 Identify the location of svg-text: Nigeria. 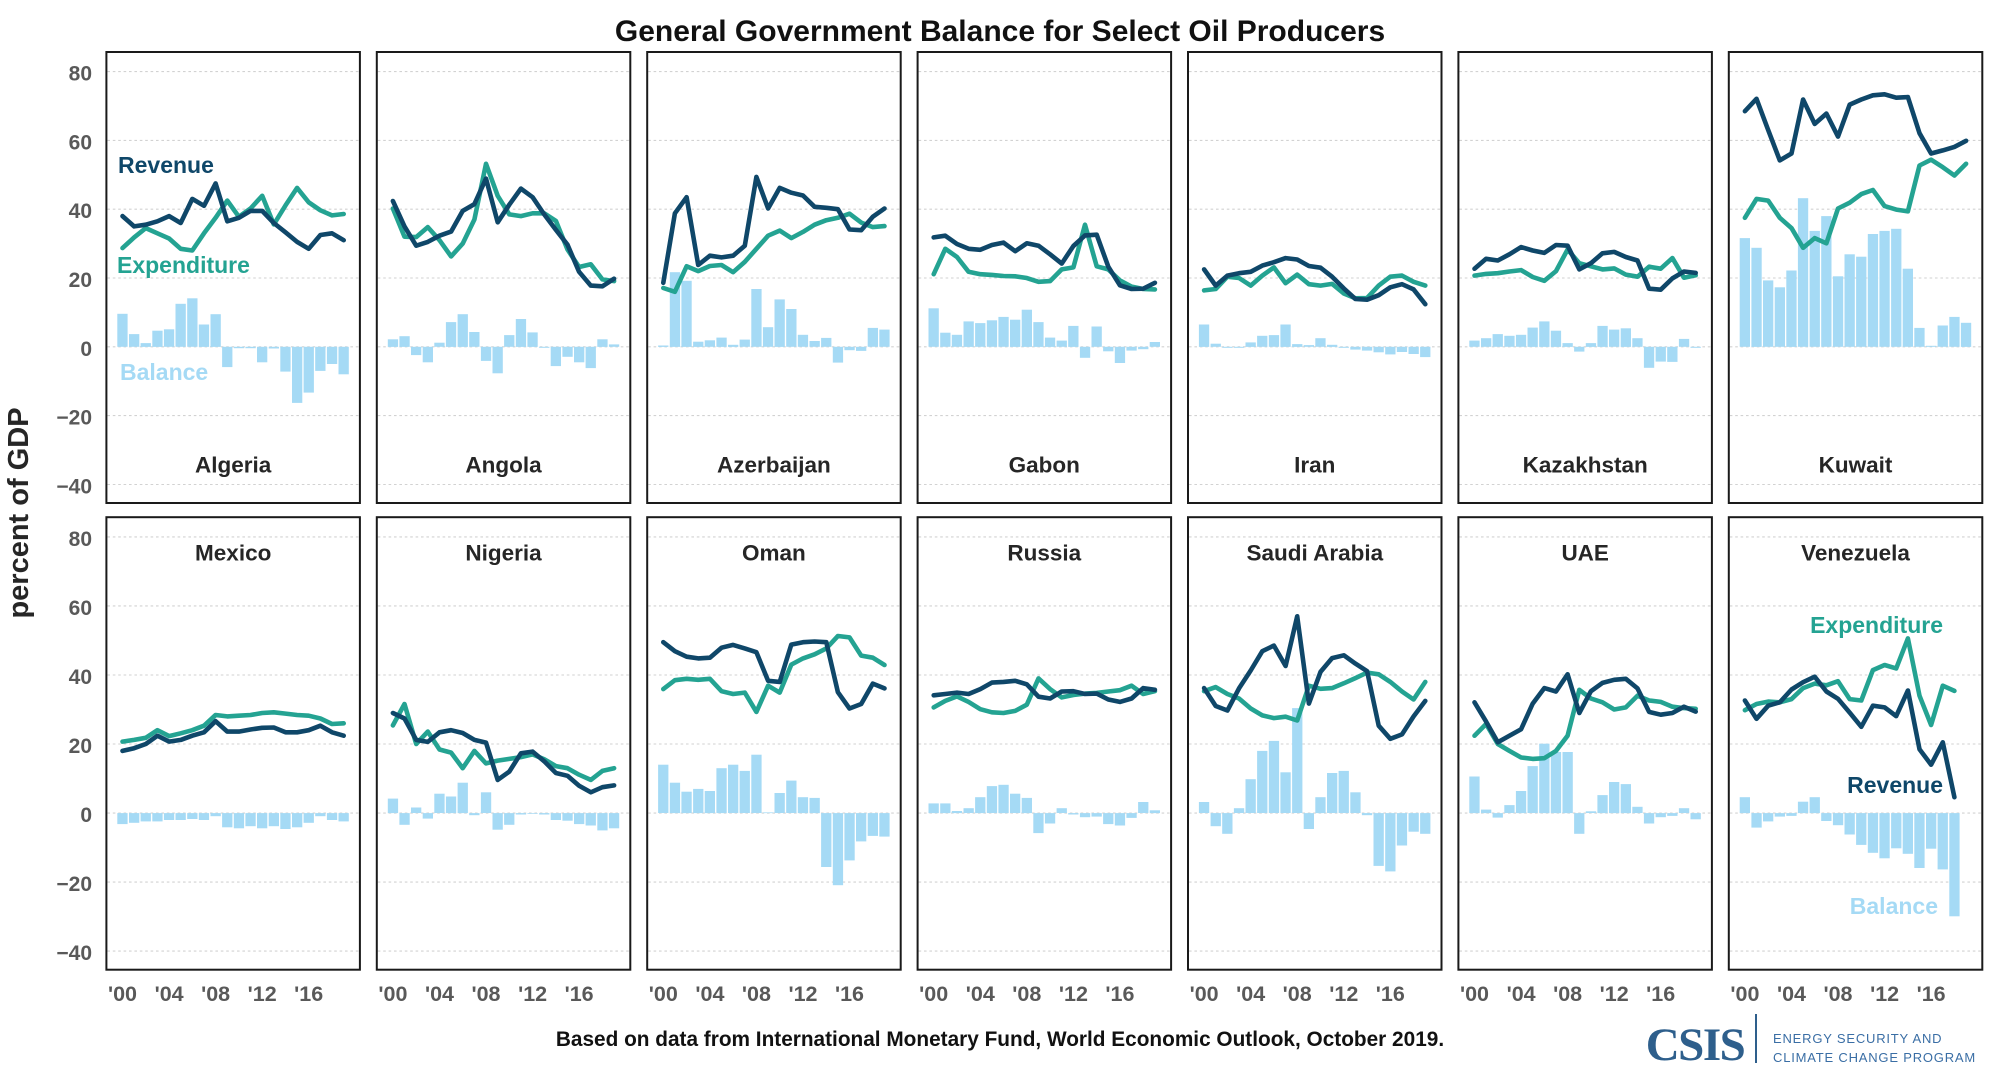
(503, 553).